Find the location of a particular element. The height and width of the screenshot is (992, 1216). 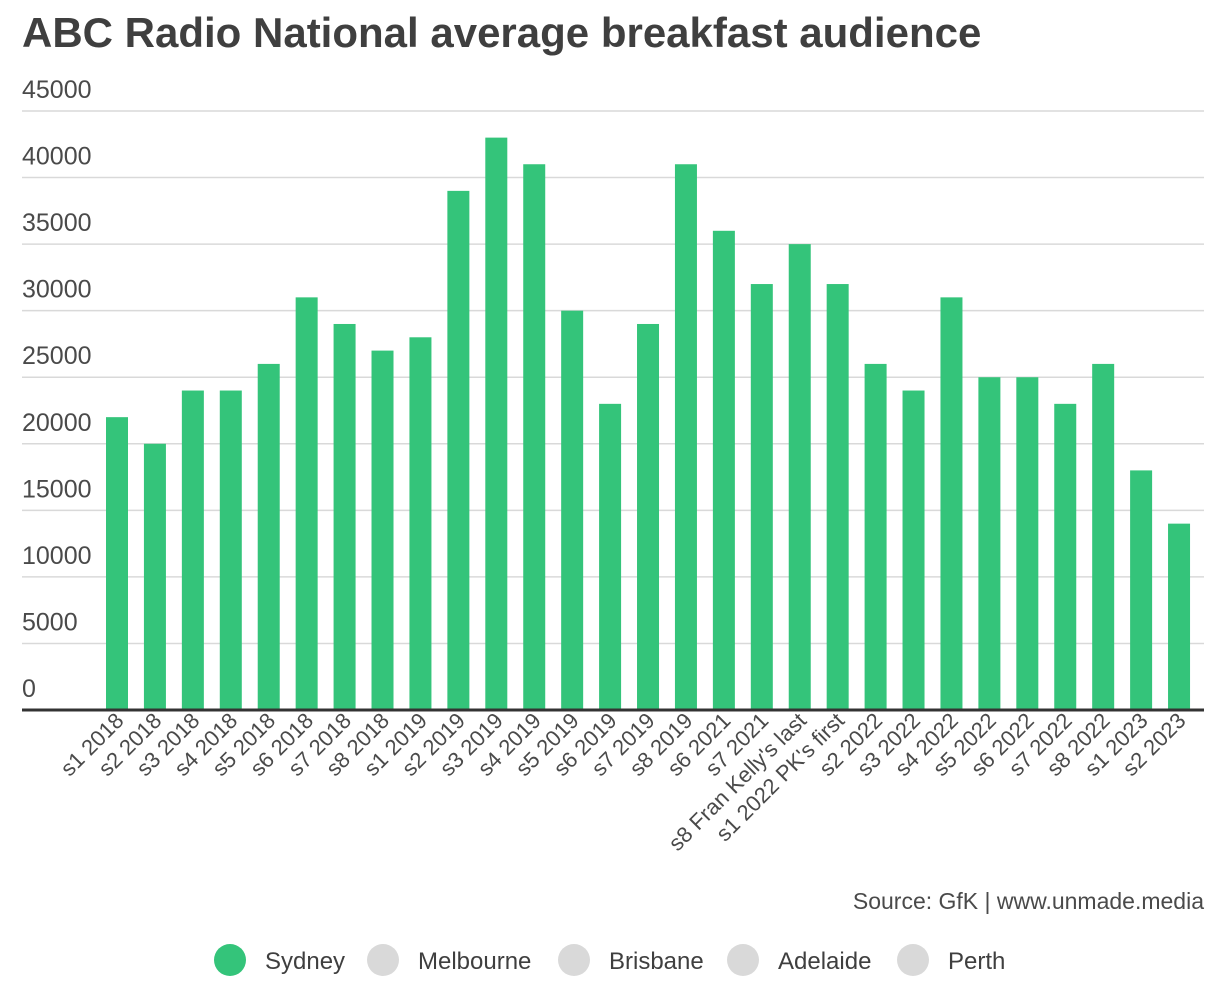

legend-item-perth: Perth is located at coordinates (951, 960).